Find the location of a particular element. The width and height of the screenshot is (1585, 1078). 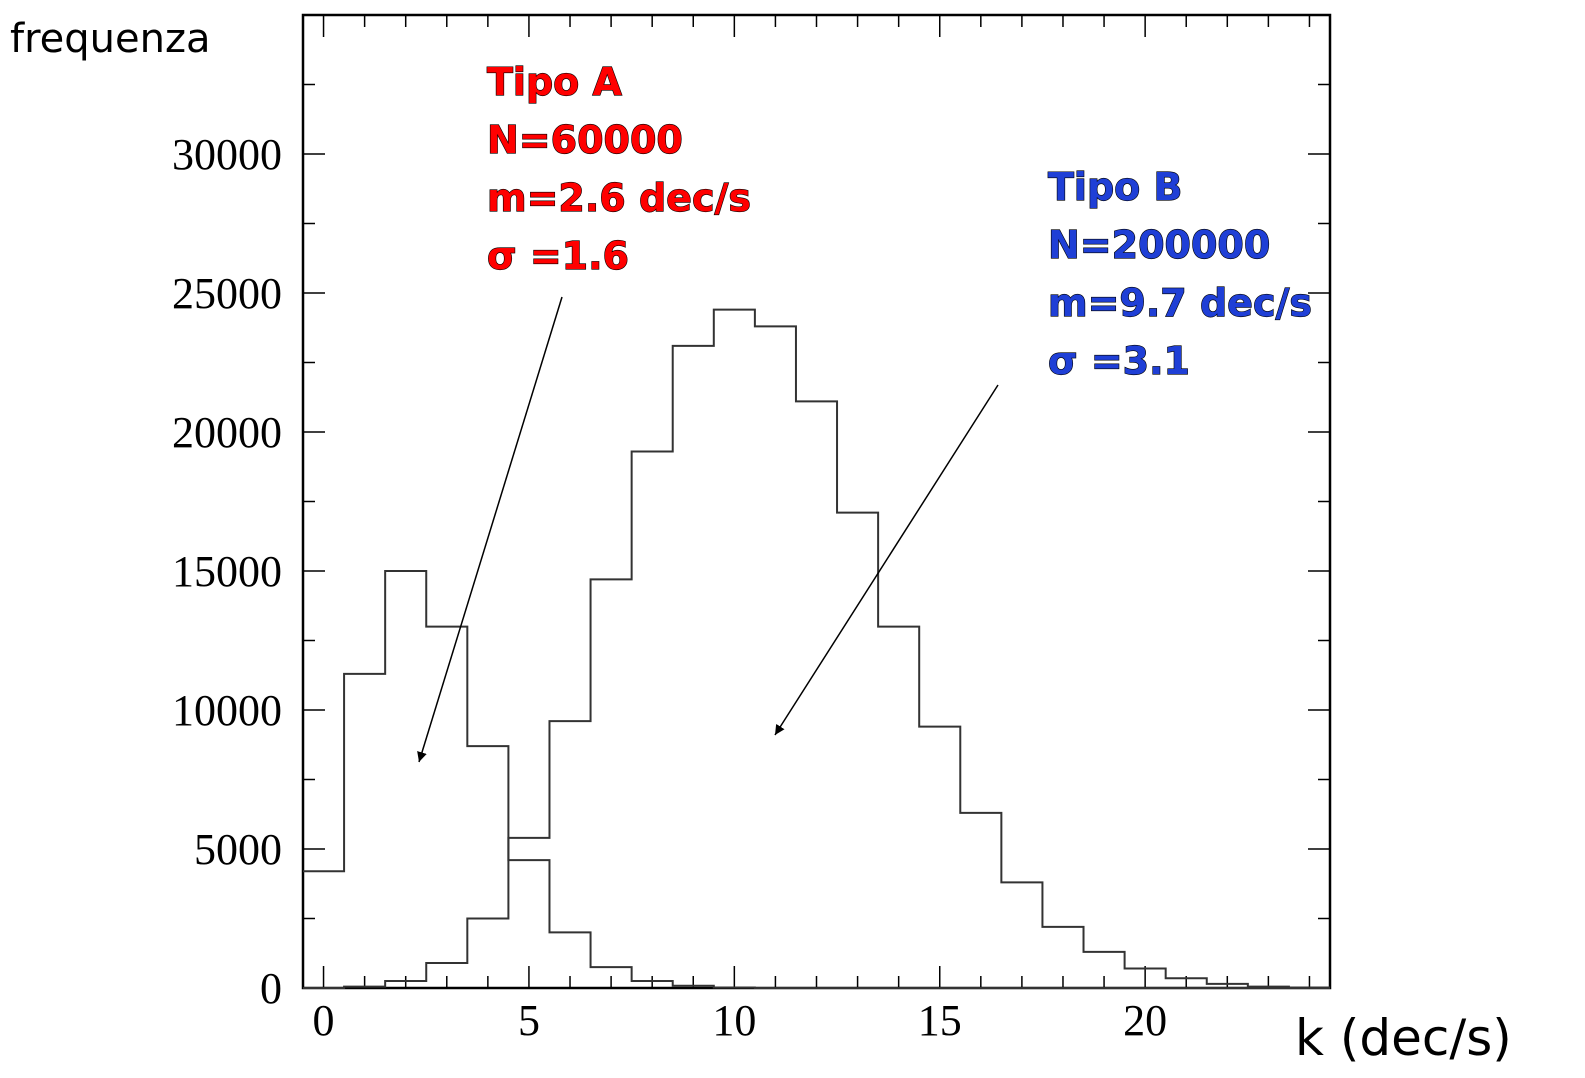

y-tick-label: 10000 is located at coordinates (227, 710).